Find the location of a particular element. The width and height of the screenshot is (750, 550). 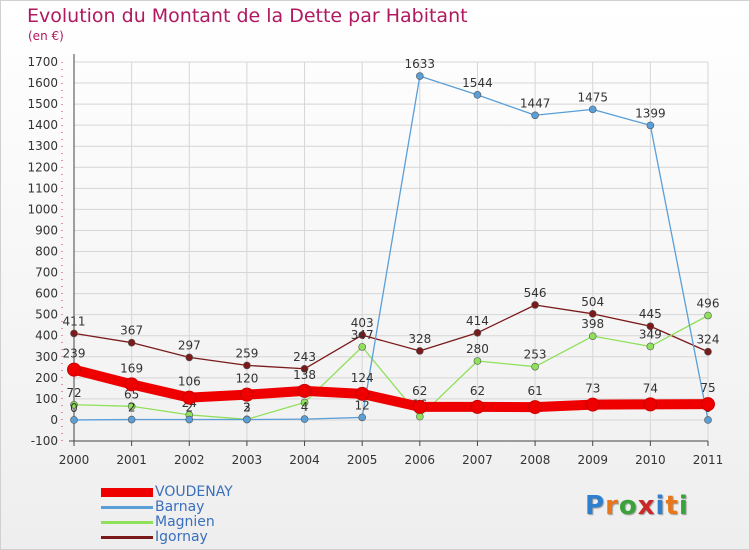

x-tick-label: 2008 is located at coordinates (535, 460).